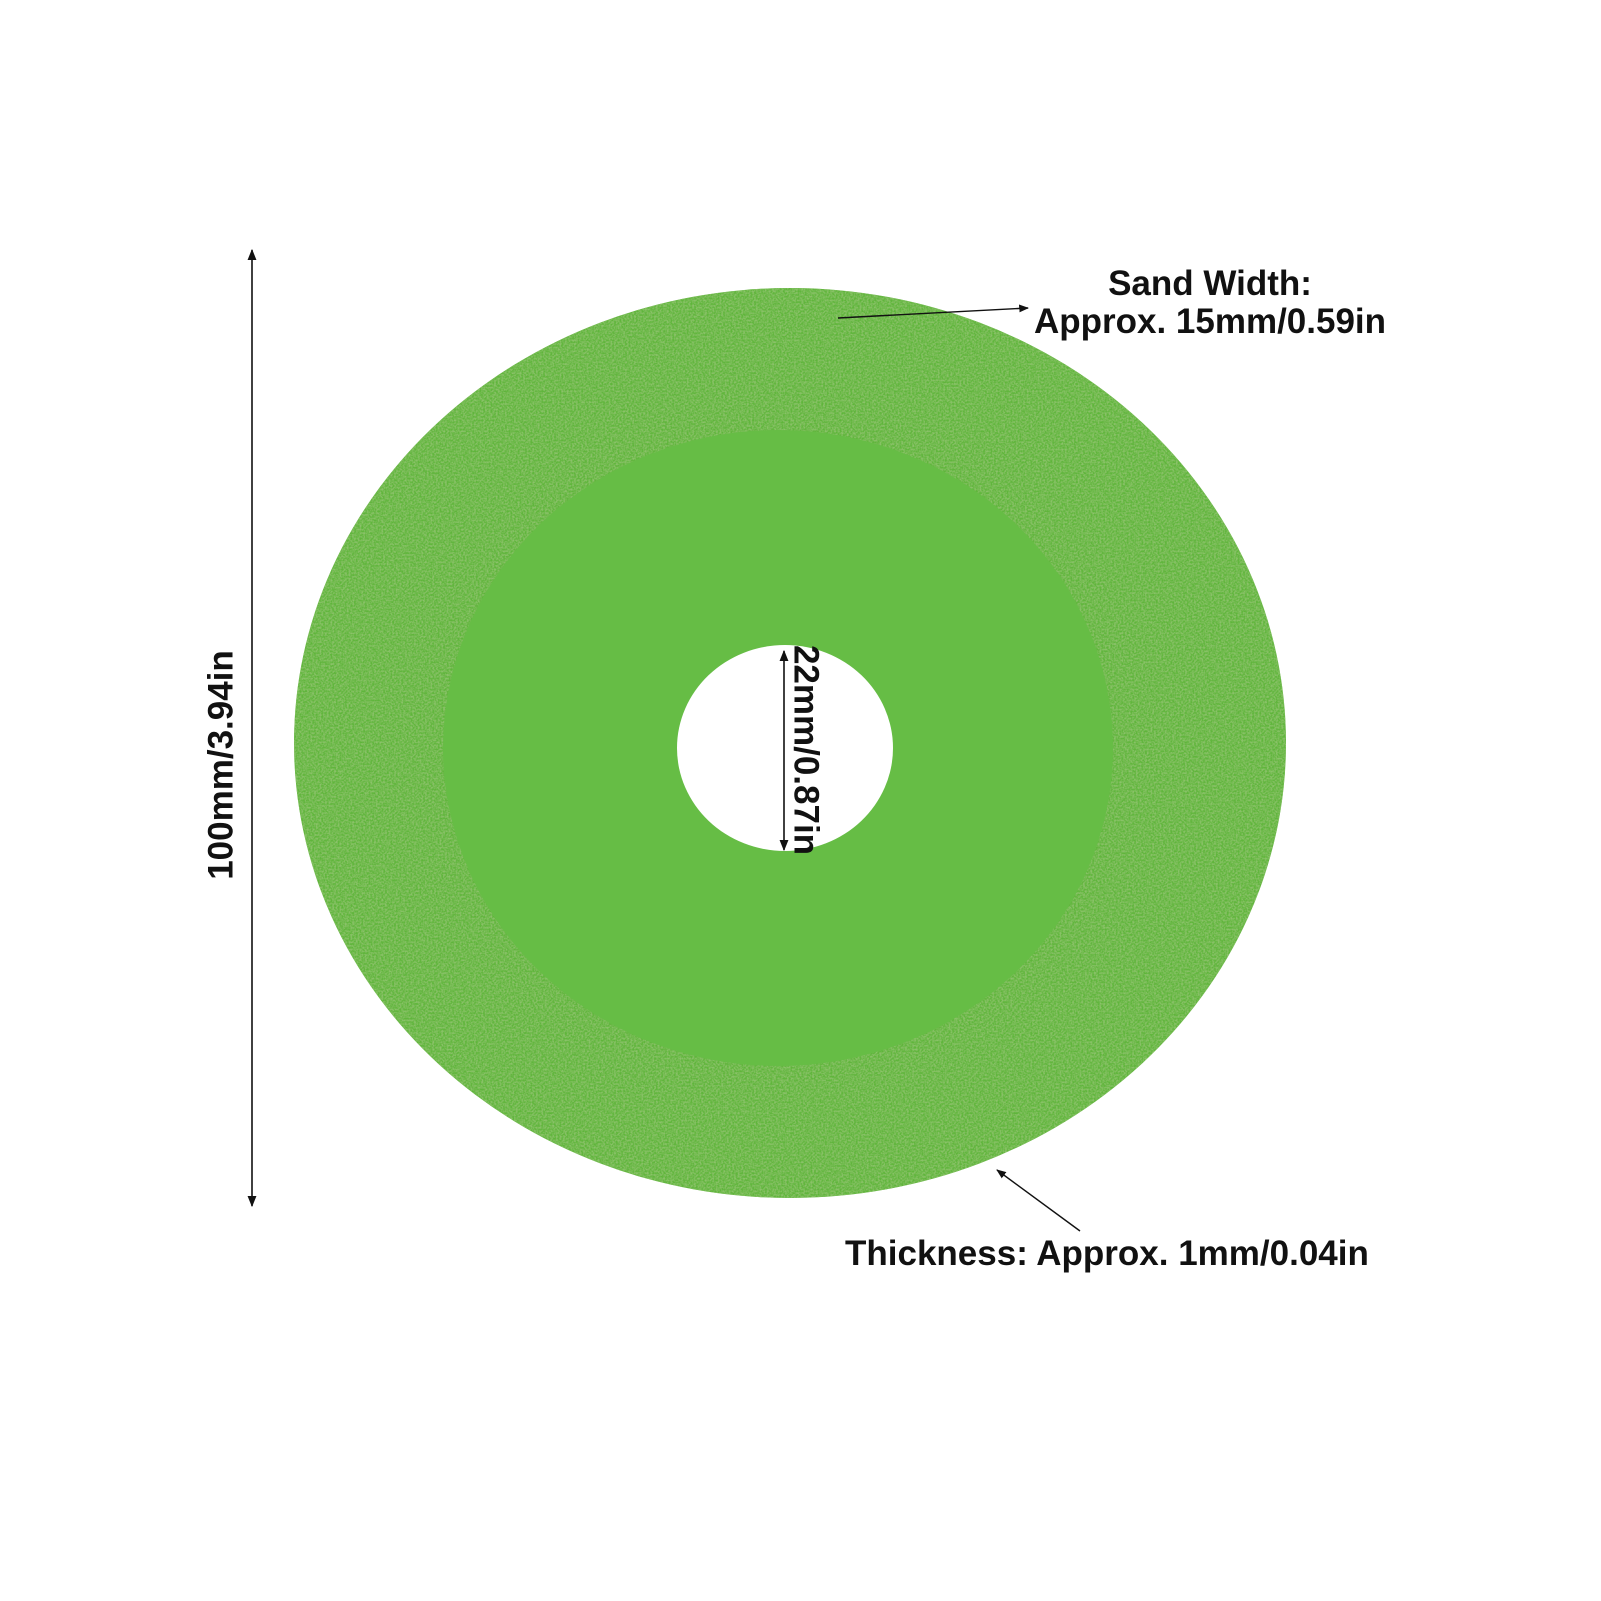 This screenshot has width=1601, height=1601. I want to click on sand-width-label: Sand Width: Approx. 15mm/0.59in, so click(1210, 304).